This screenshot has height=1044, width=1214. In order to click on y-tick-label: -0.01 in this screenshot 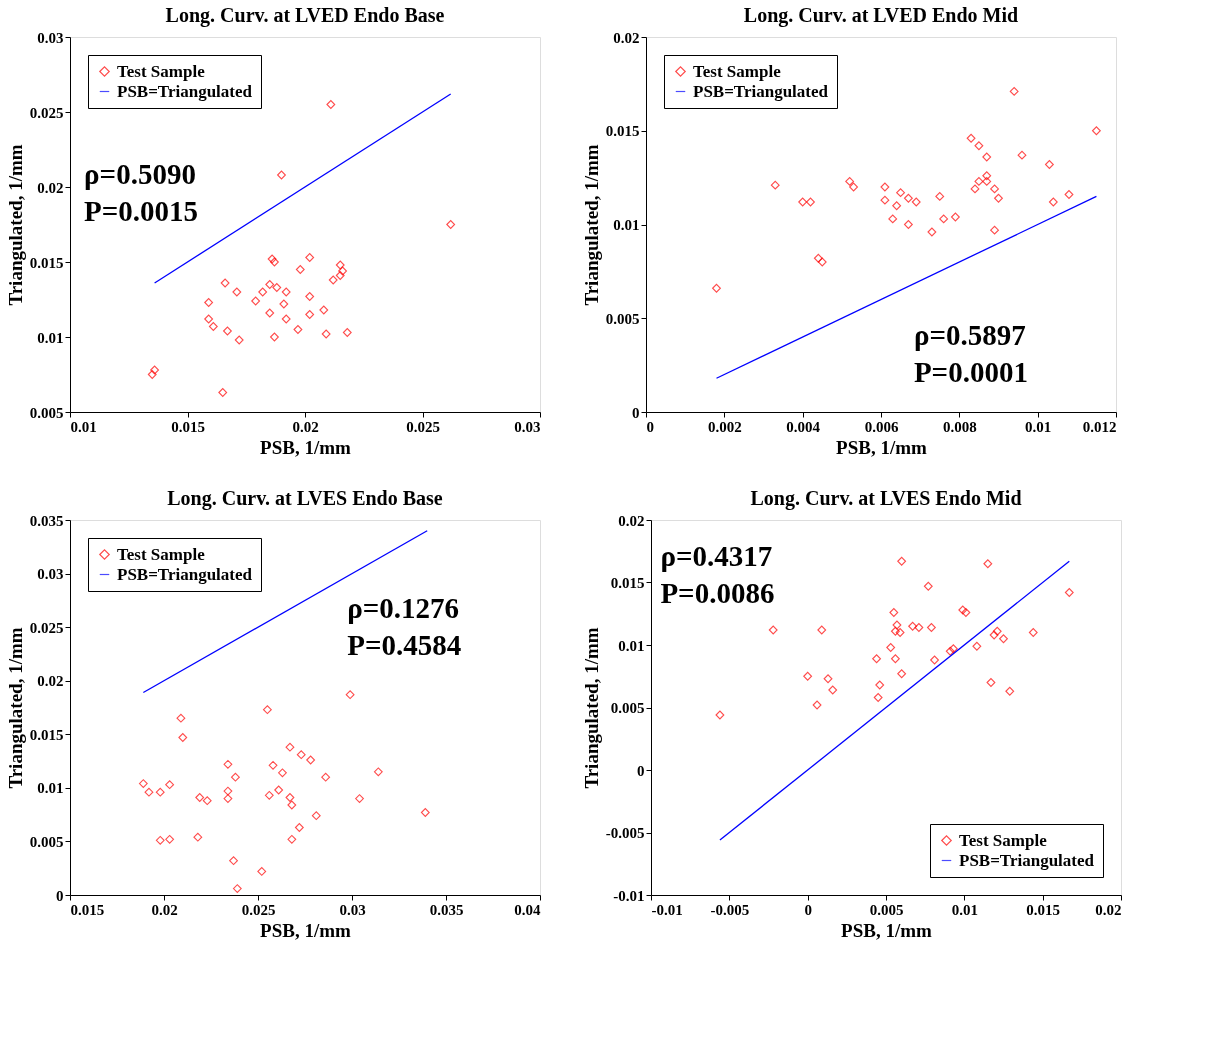, I will do `click(629, 895)`.